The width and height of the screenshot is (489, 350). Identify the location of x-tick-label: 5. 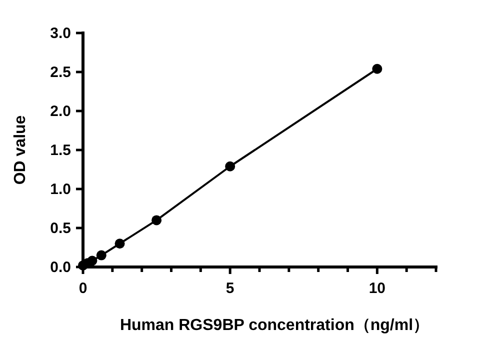
(230, 288).